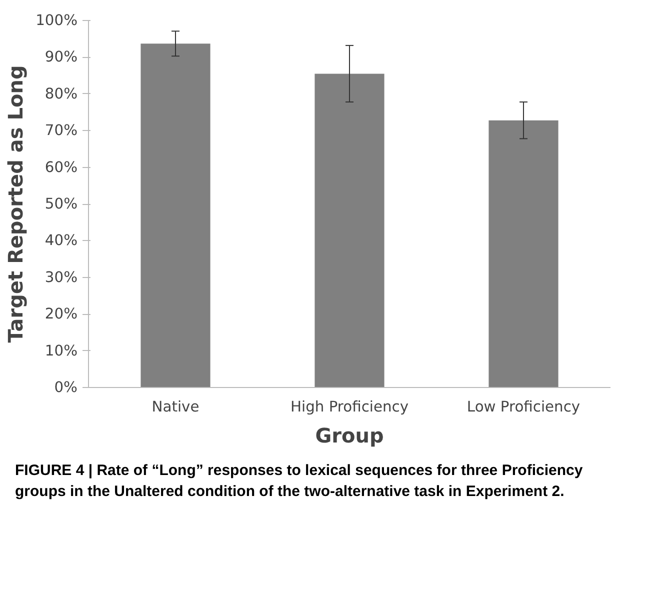  I want to click on y-tick-label: 90%, so click(61, 57).